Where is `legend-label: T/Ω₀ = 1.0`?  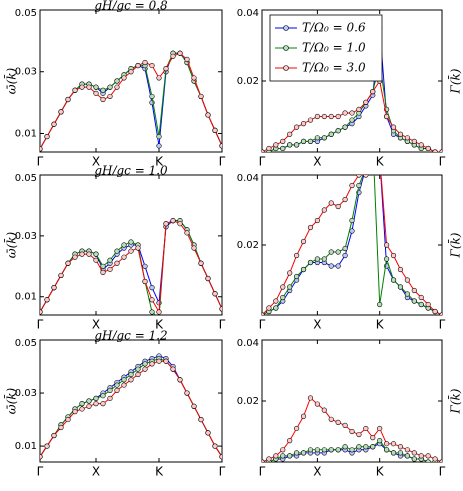 legend-label: T/Ω₀ = 1.0 is located at coordinates (334, 48).